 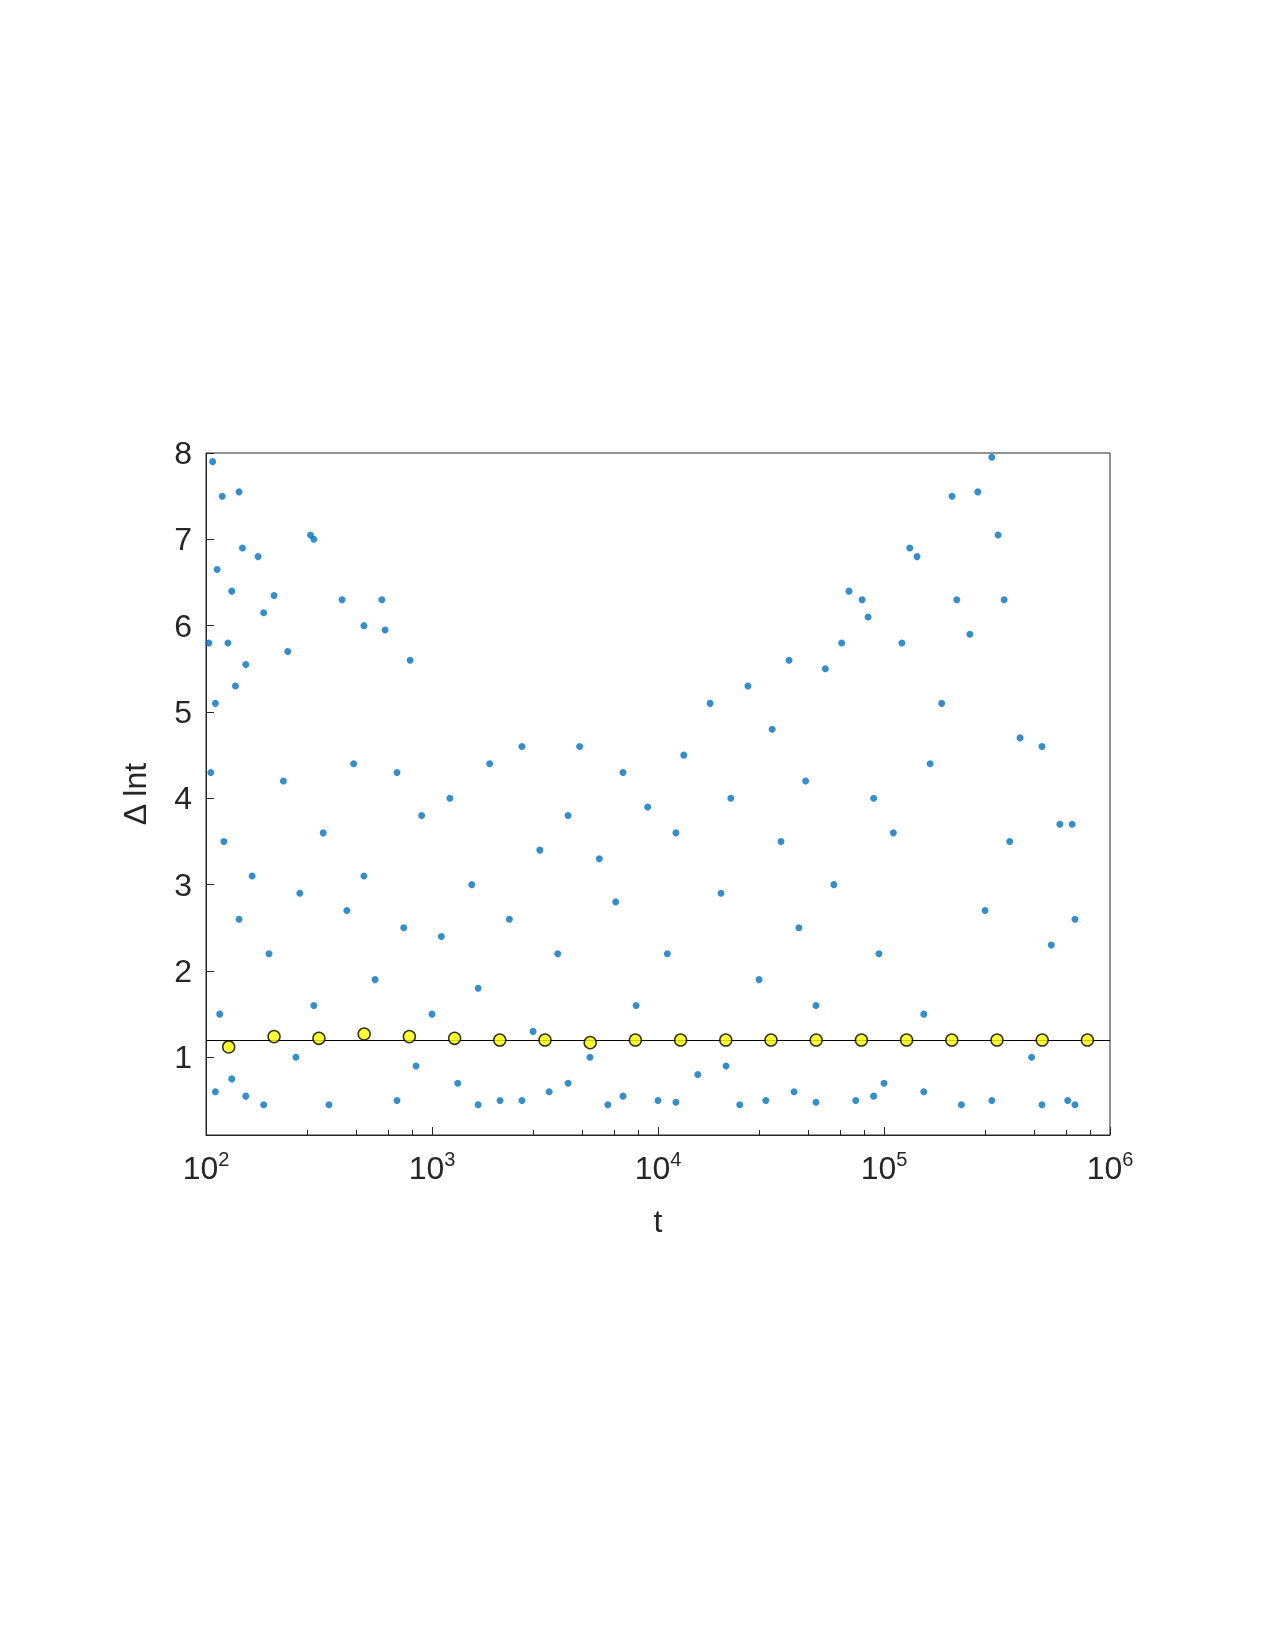 I want to click on y-axis-title: Δ lnt, so click(x=135, y=794).